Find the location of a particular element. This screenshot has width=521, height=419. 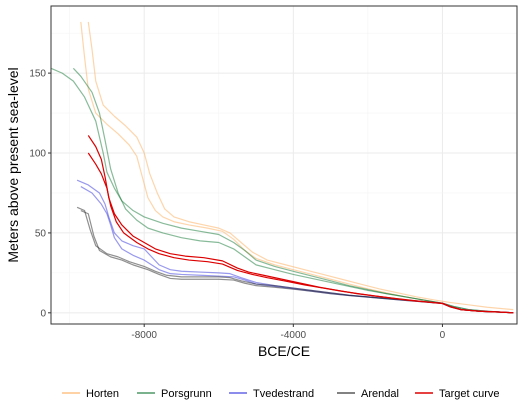

legend-label-target-curve: Target curve is located at coordinates (469, 394).